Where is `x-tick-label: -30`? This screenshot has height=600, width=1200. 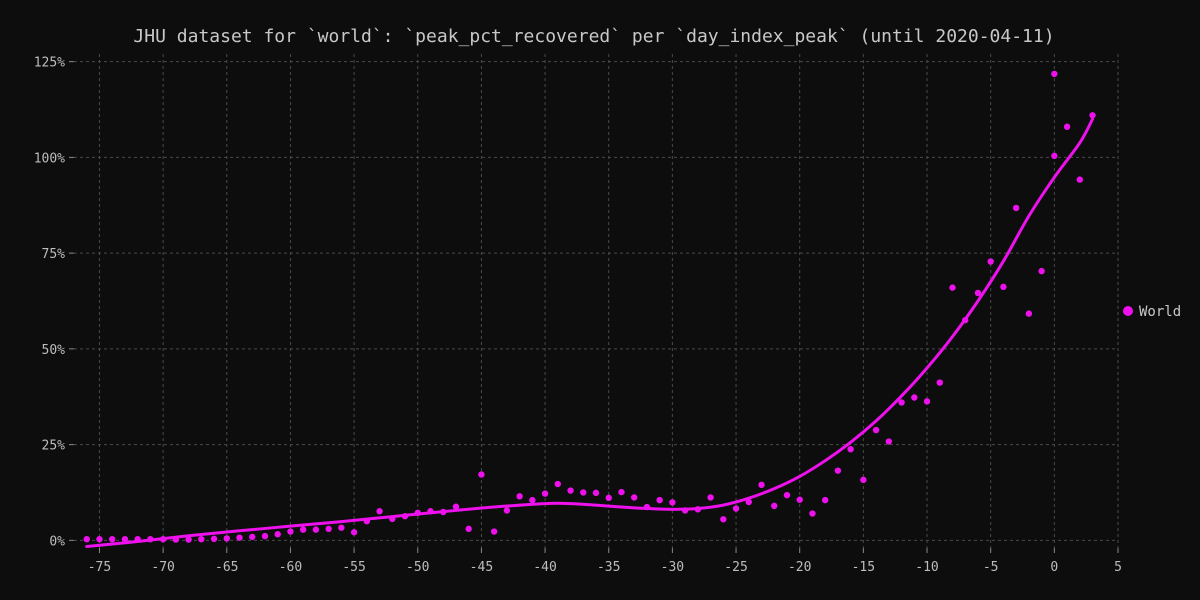 x-tick-label: -30 is located at coordinates (672, 567).